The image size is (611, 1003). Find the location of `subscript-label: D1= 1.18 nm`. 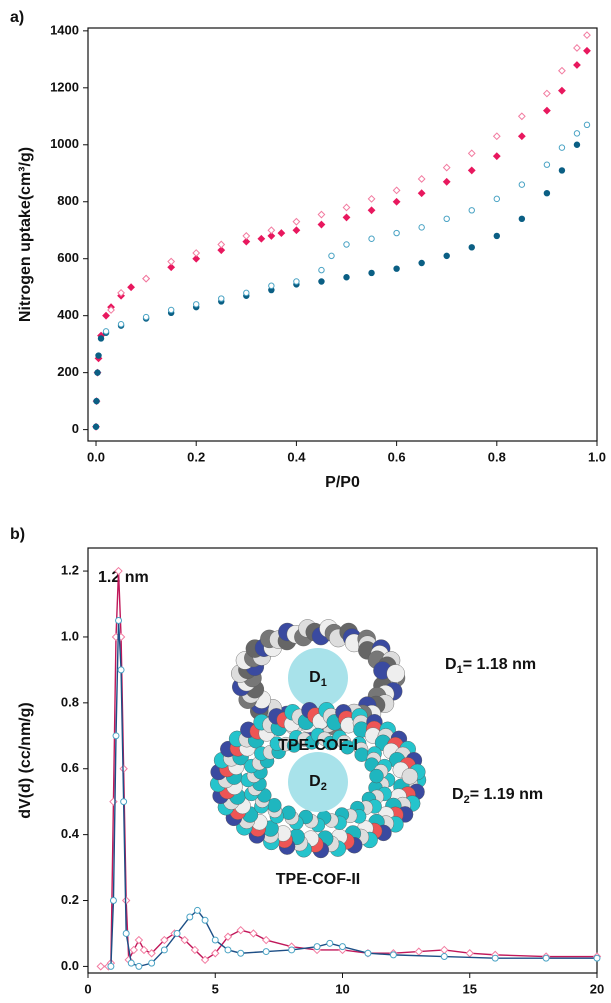

subscript-label: D1= 1.18 nm is located at coordinates (490, 666).